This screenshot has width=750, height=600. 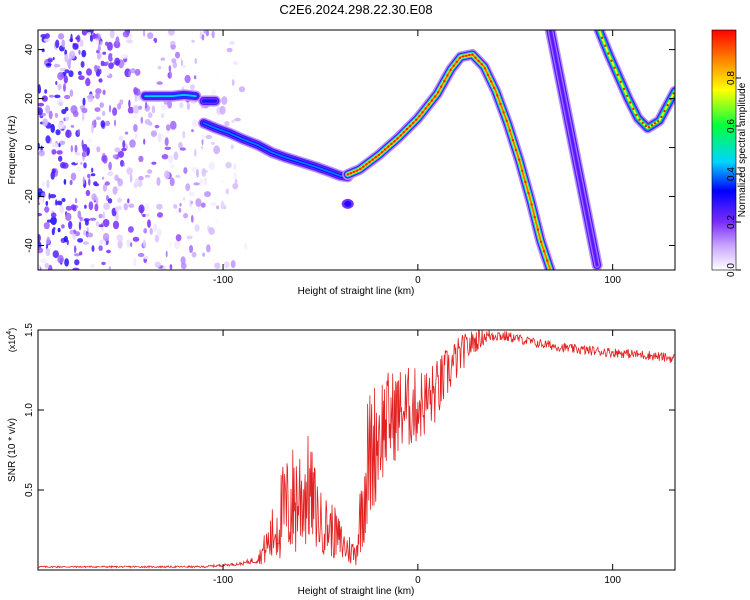 What do you see at coordinates (731, 78) in the screenshot?
I see `colorbar-tick-label: 0.8` at bounding box center [731, 78].